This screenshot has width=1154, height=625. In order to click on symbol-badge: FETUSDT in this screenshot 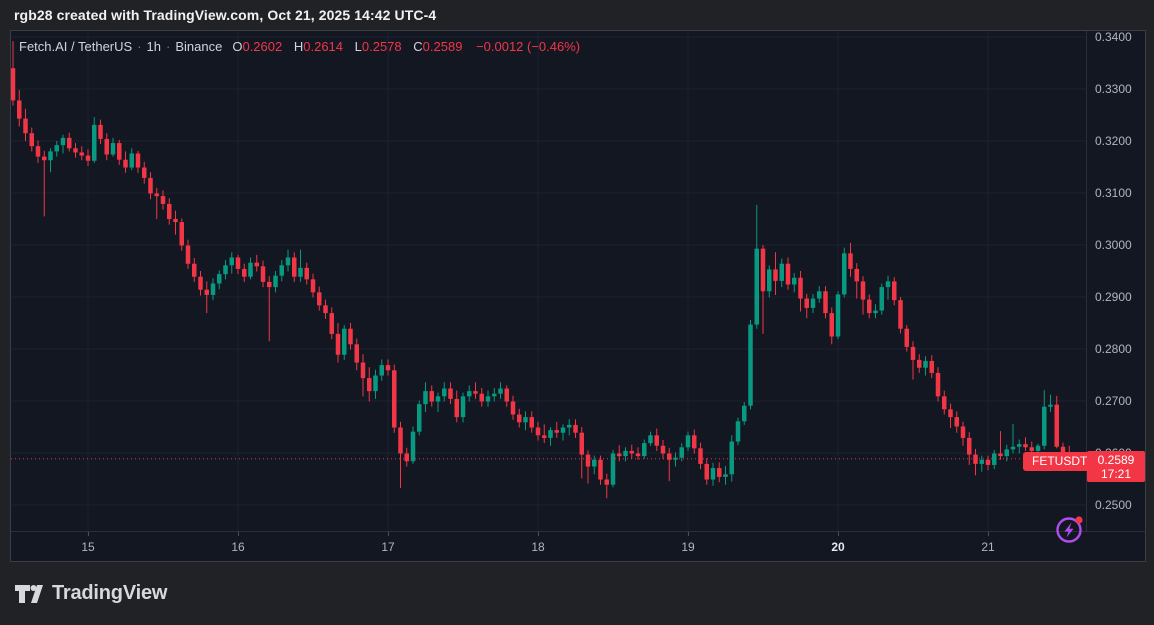, I will do `click(1060, 461)`.